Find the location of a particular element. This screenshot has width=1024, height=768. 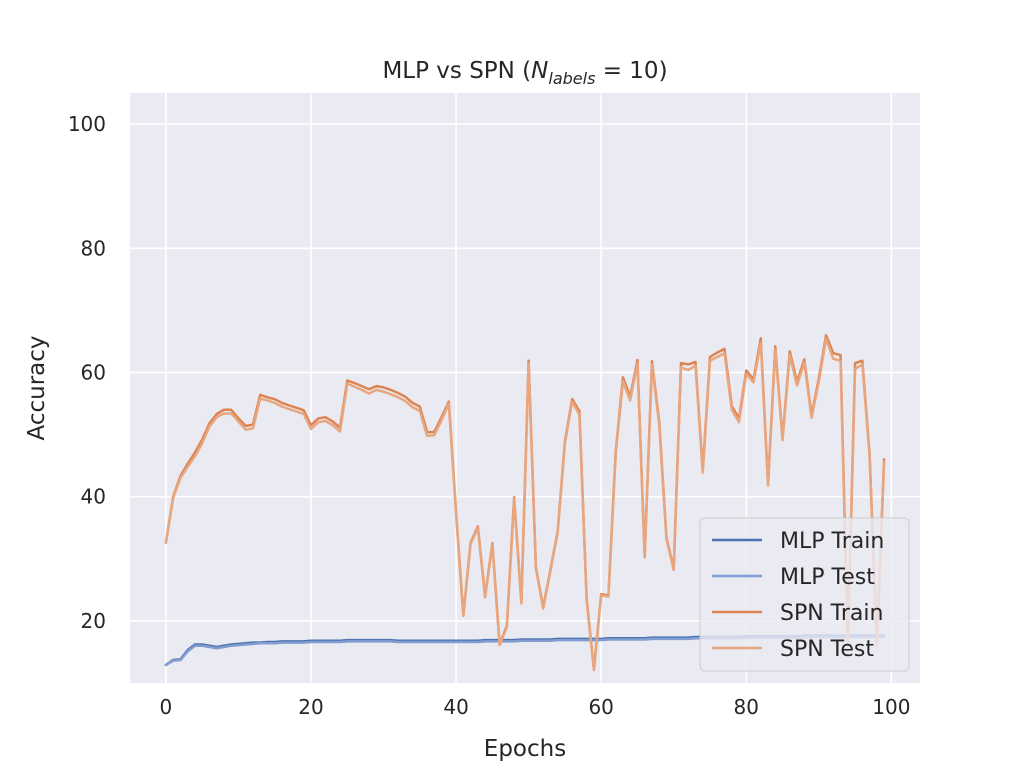

y-tick-label: 20 is located at coordinates (93, 621).